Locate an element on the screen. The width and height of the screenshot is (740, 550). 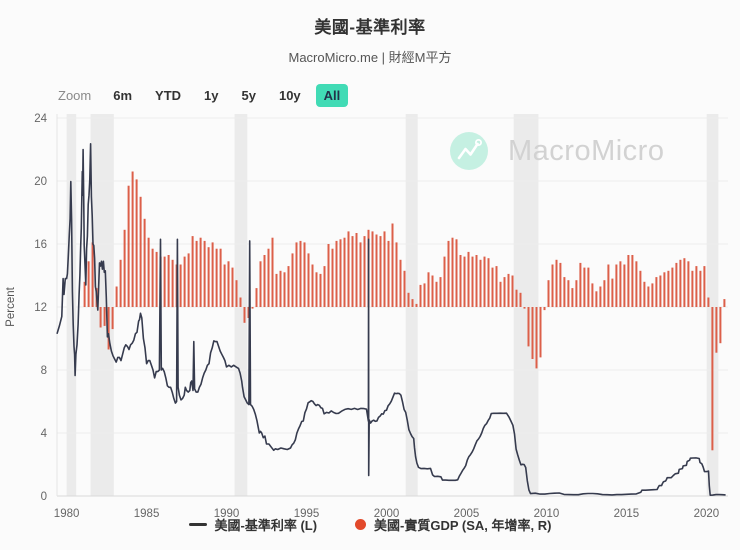
range-button-ytd: YTD is located at coordinates (168, 95).